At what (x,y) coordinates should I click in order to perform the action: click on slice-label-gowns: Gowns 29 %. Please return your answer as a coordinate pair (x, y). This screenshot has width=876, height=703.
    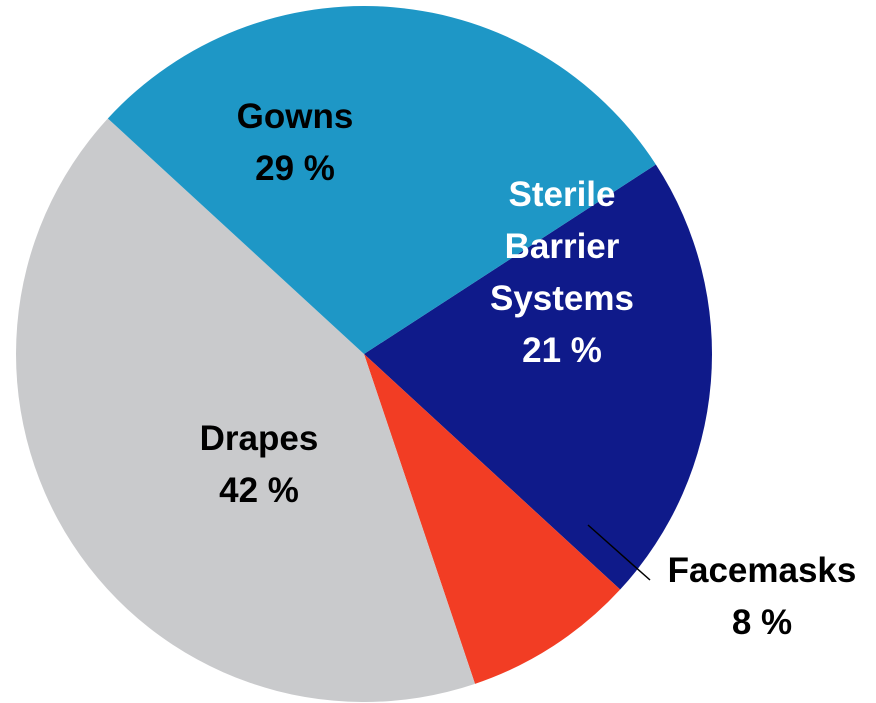
    Looking at the image, I should click on (295, 142).